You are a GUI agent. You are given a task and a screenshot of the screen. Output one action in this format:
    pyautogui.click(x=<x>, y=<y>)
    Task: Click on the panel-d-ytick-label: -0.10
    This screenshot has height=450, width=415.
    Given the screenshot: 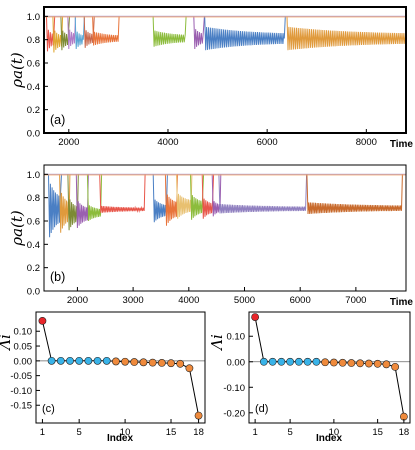 What is the action you would take?
    pyautogui.click(x=234, y=388)
    